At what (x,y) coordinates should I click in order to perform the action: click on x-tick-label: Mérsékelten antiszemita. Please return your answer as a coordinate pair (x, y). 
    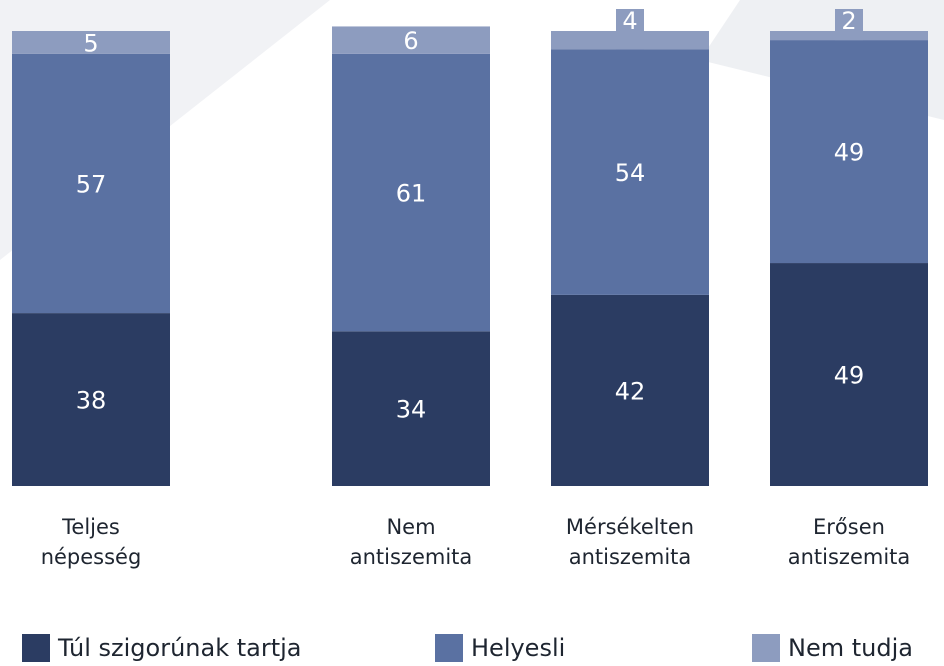
    Looking at the image, I should click on (630, 542).